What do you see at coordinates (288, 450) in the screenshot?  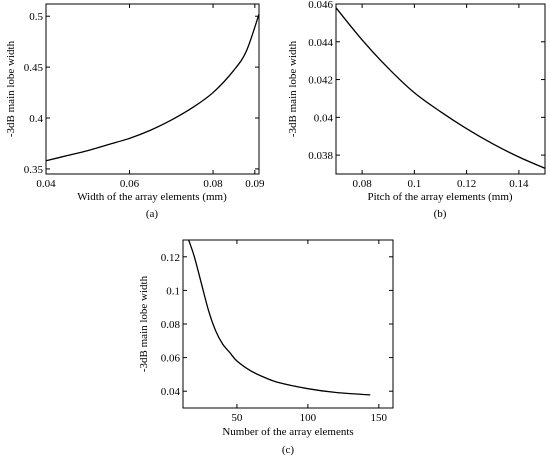 I see `panel-label: (c)` at bounding box center [288, 450].